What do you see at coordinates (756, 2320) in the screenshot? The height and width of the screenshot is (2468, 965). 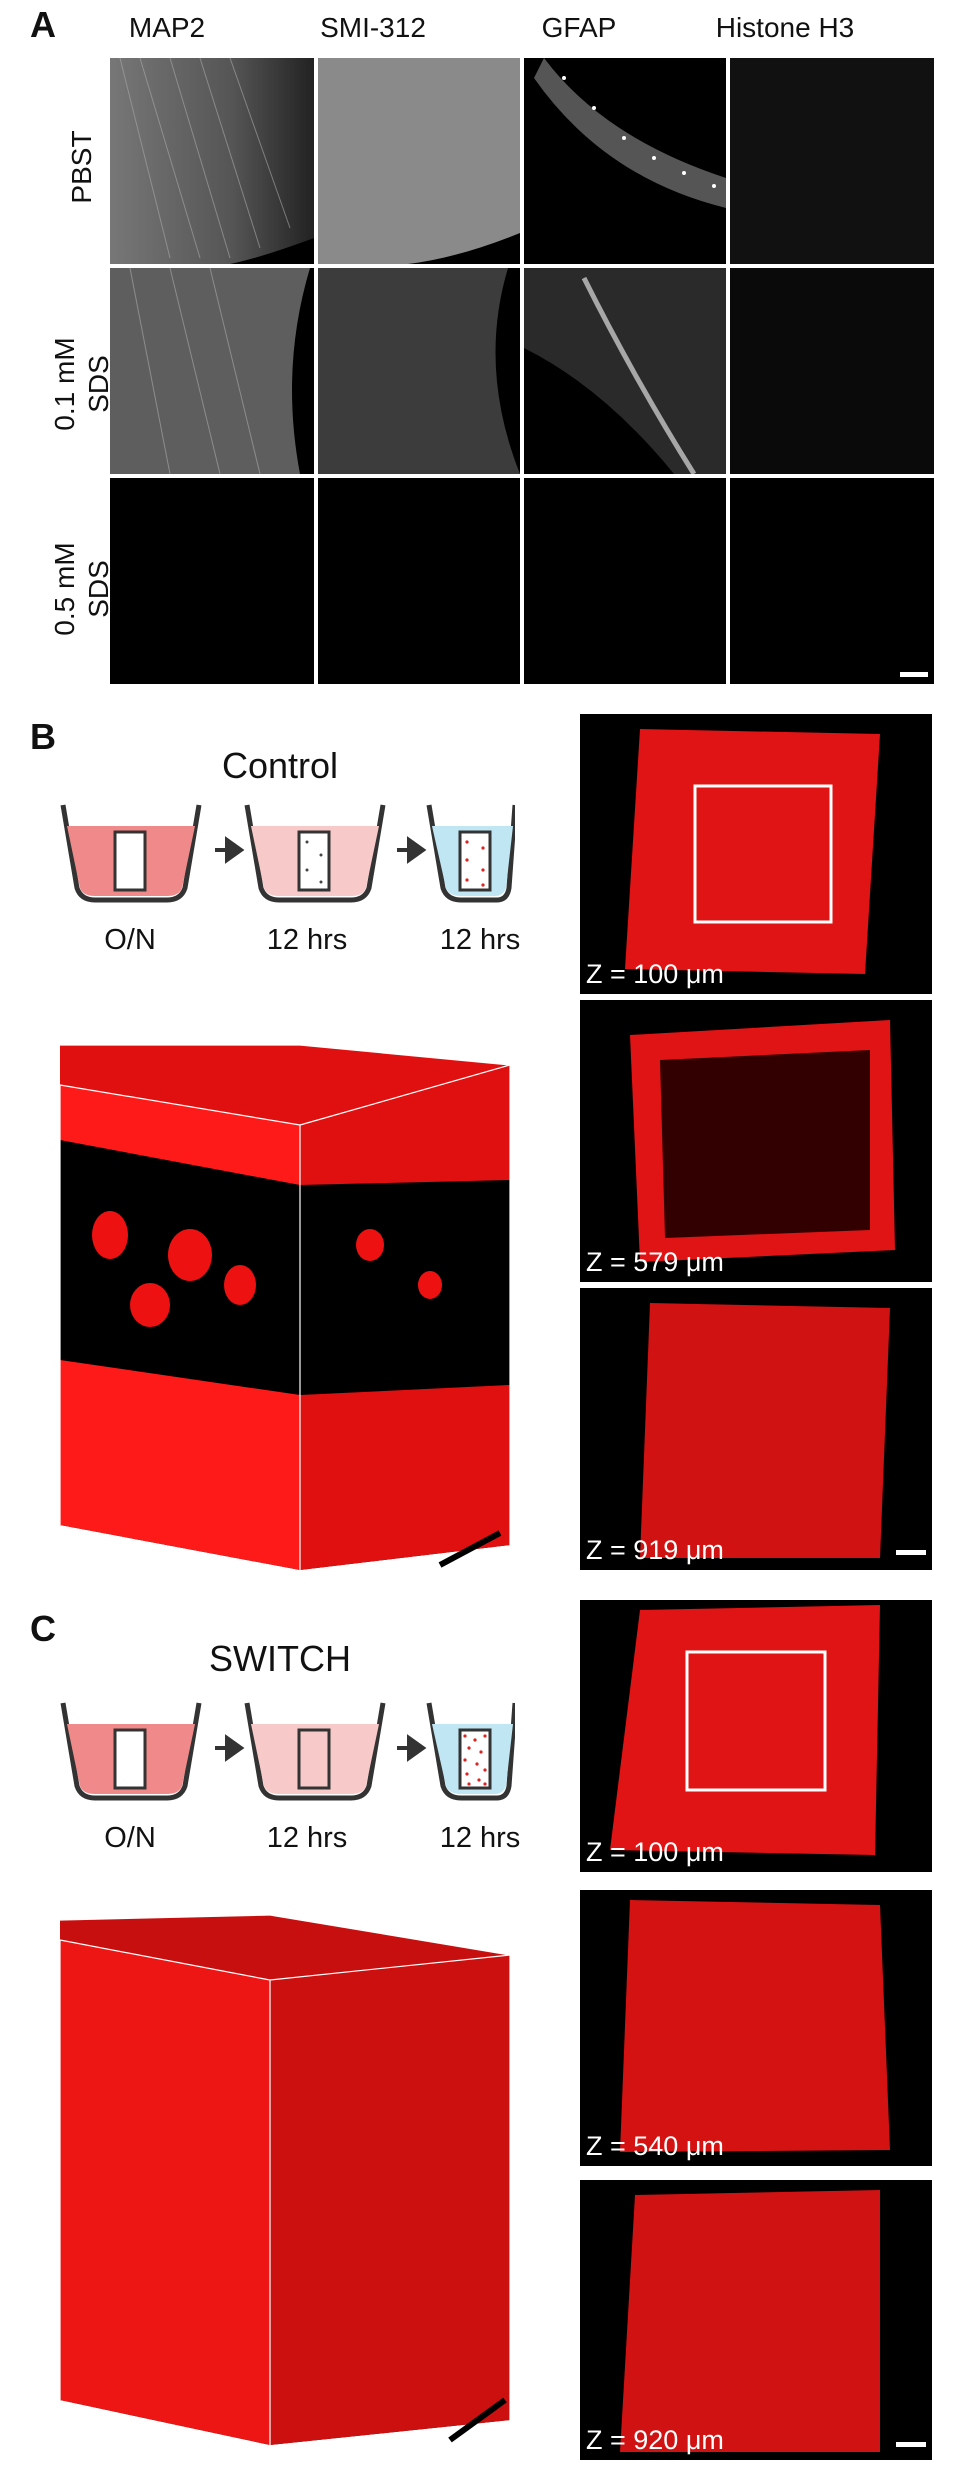 I see `panel-c-slice-3: Z = 920 μm` at bounding box center [756, 2320].